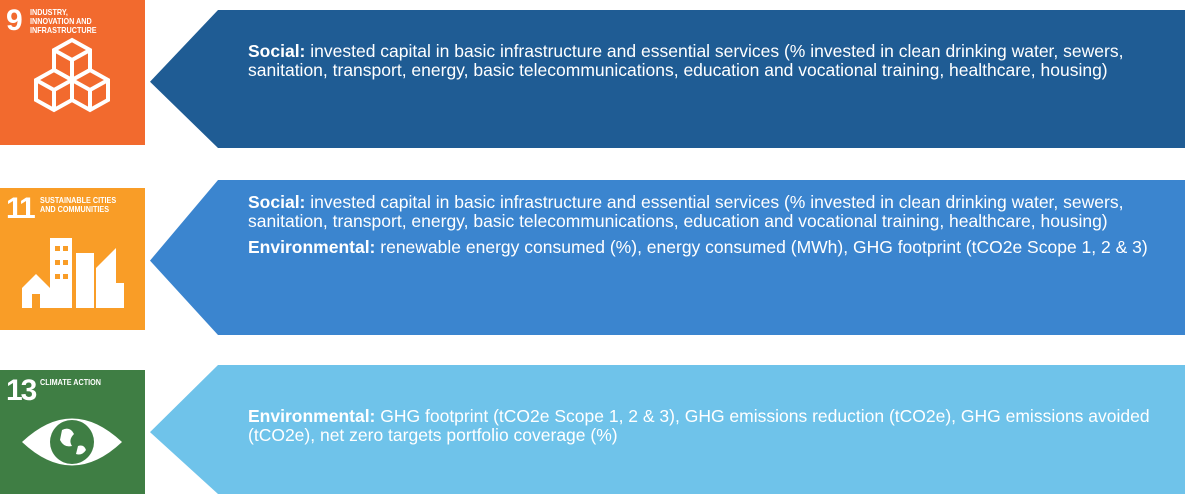  Describe the element at coordinates (14, 20) in the screenshot. I see `goal-number: 9` at that location.